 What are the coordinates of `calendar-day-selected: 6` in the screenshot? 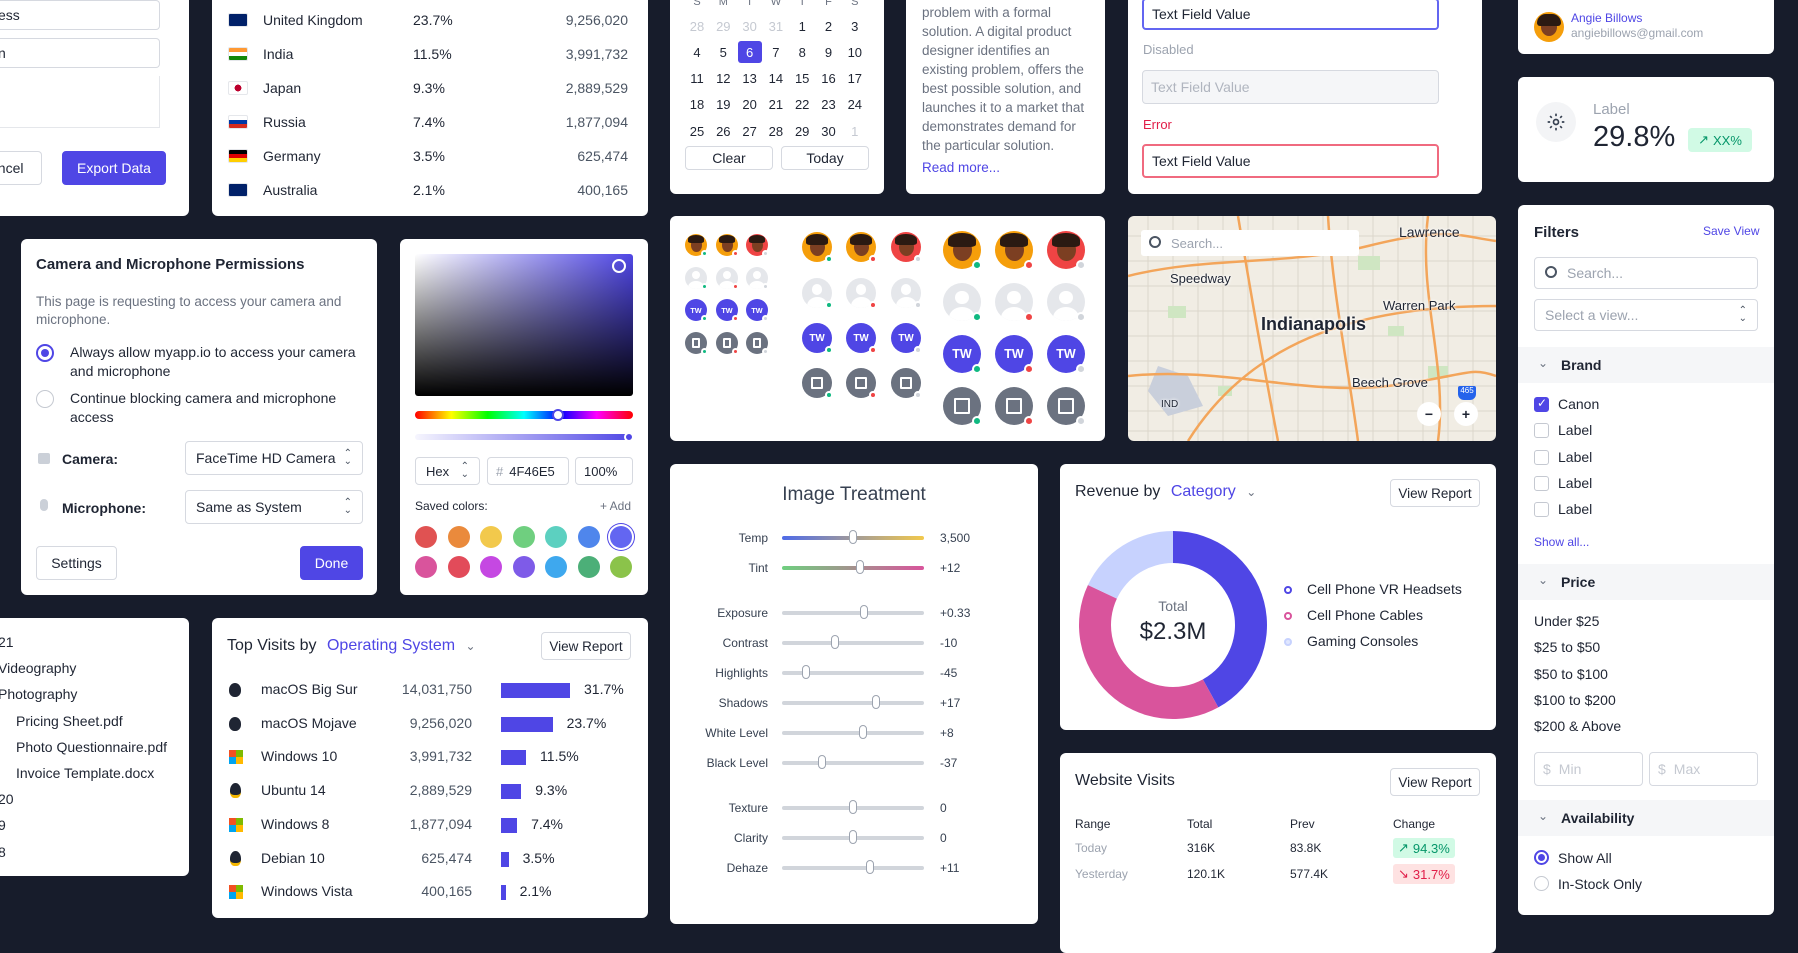 It's located at (749, 52).